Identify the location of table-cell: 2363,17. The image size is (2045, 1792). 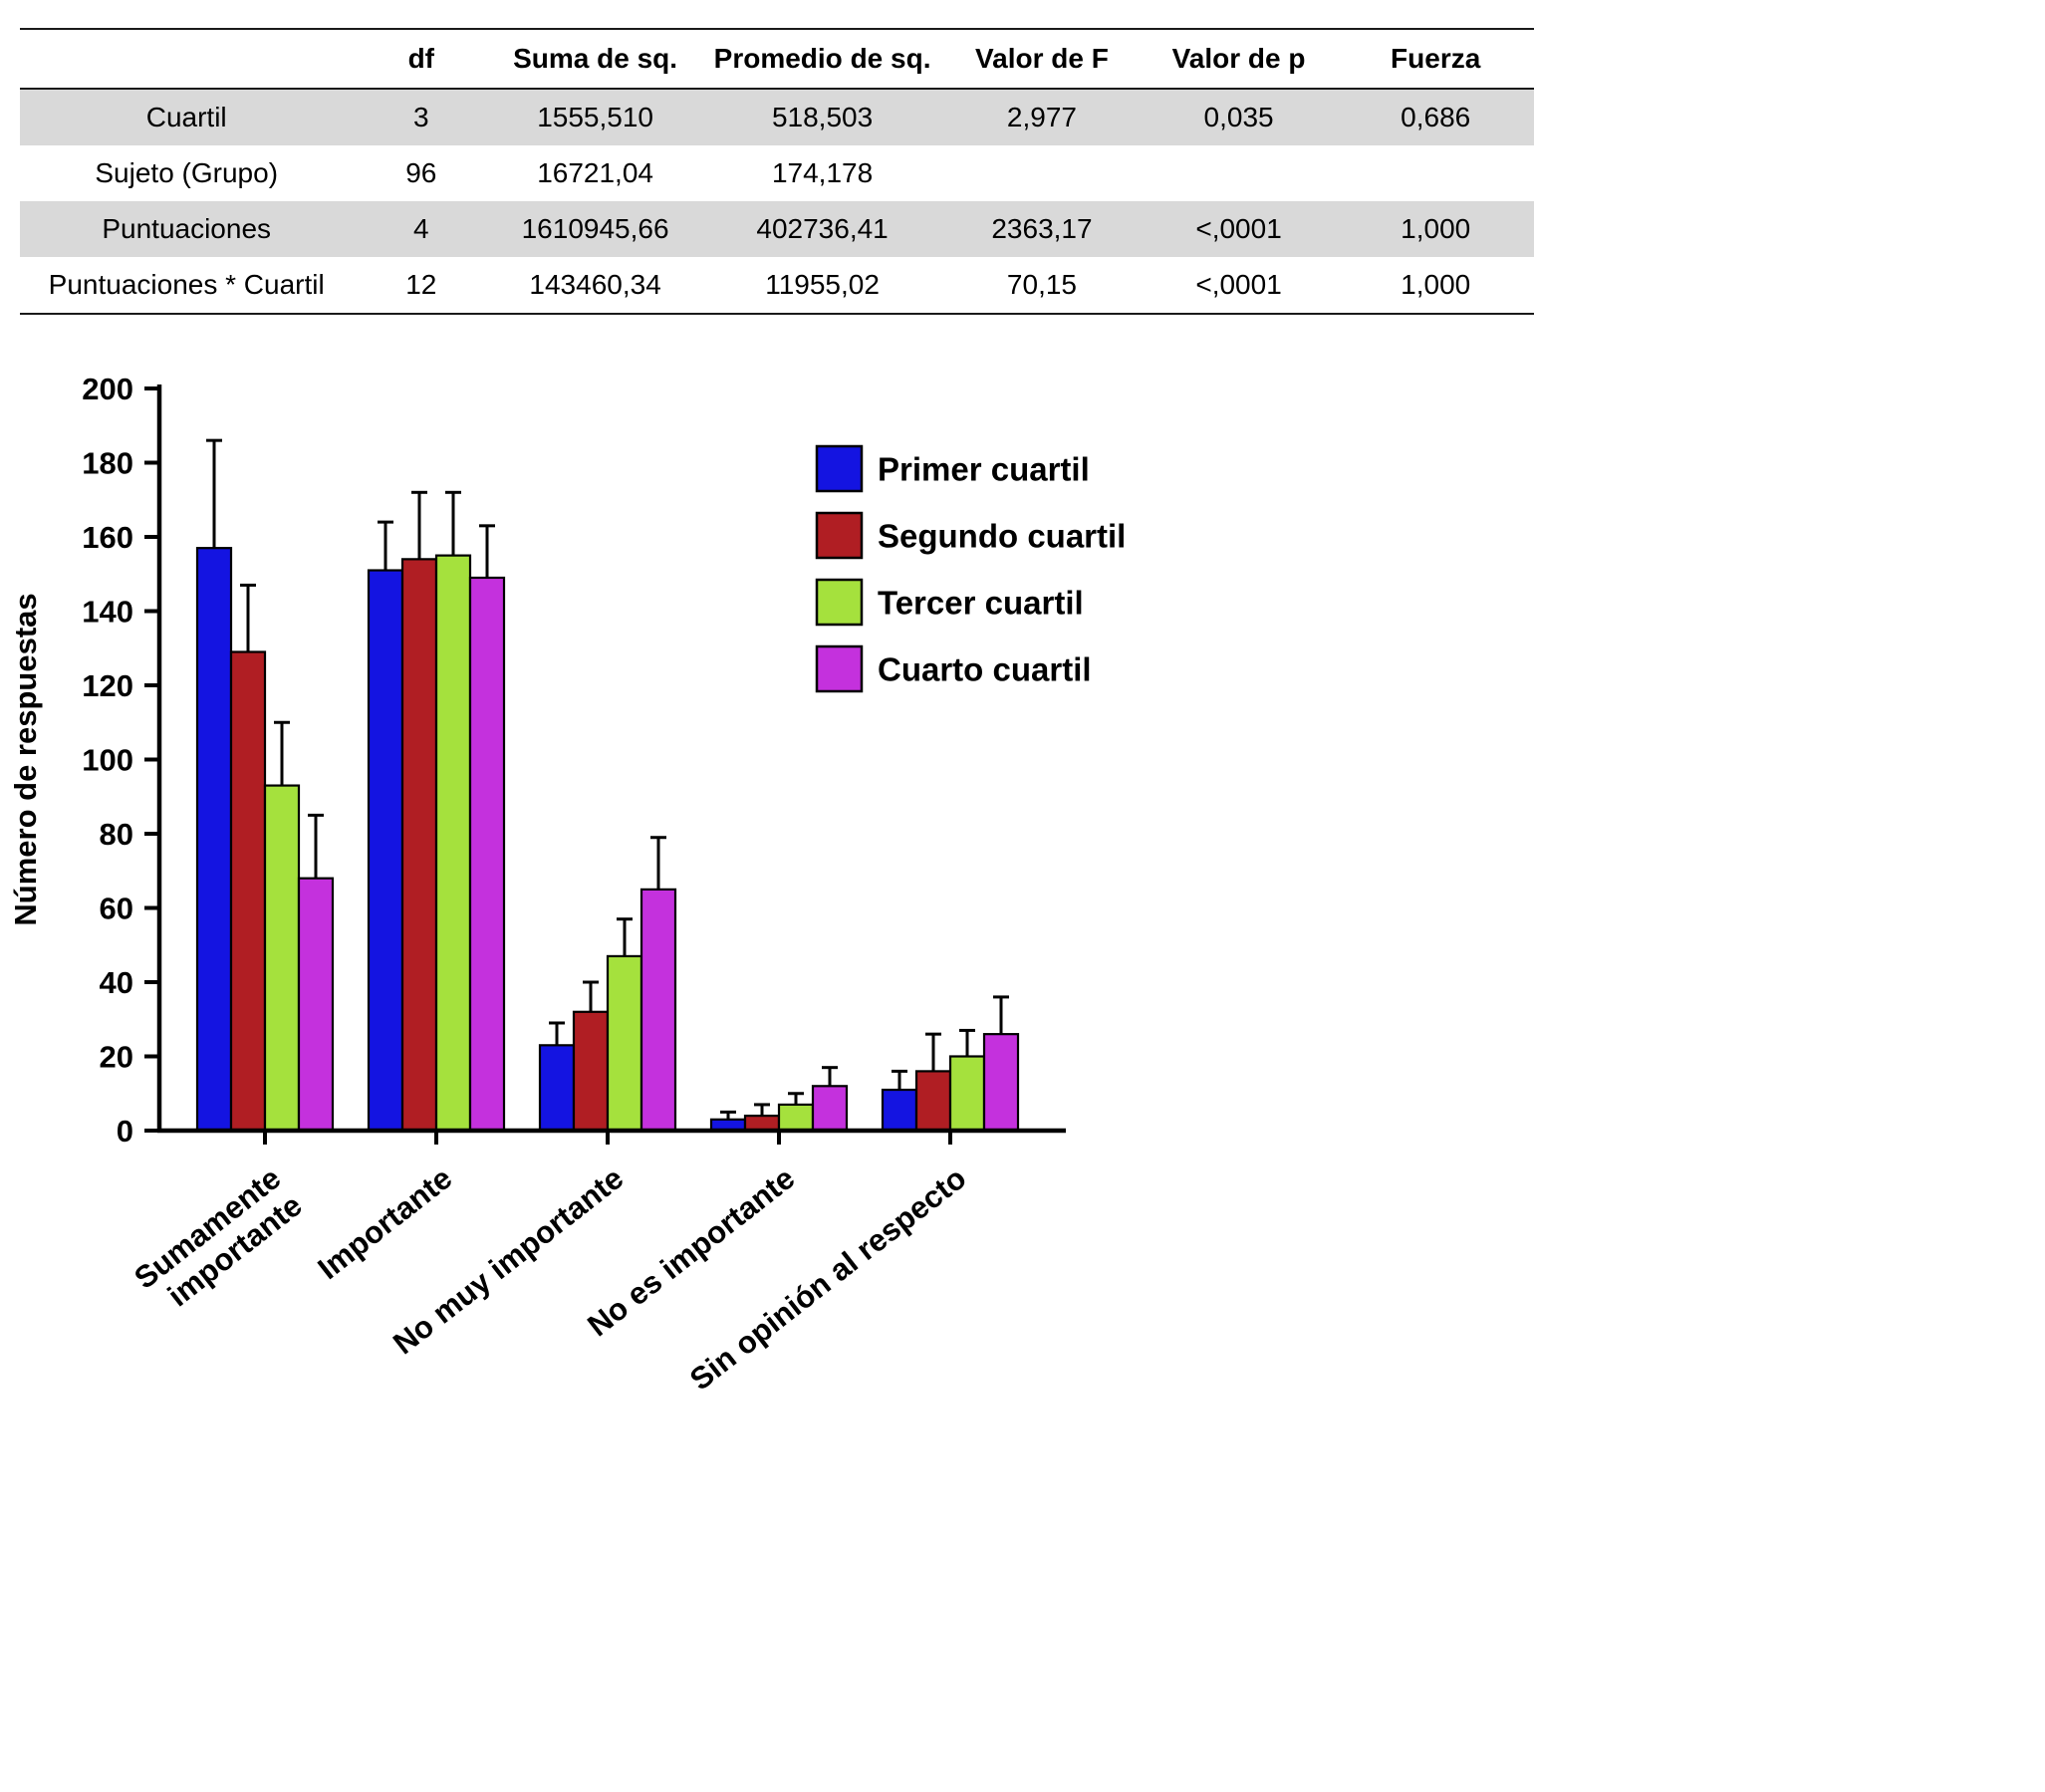
(1042, 228).